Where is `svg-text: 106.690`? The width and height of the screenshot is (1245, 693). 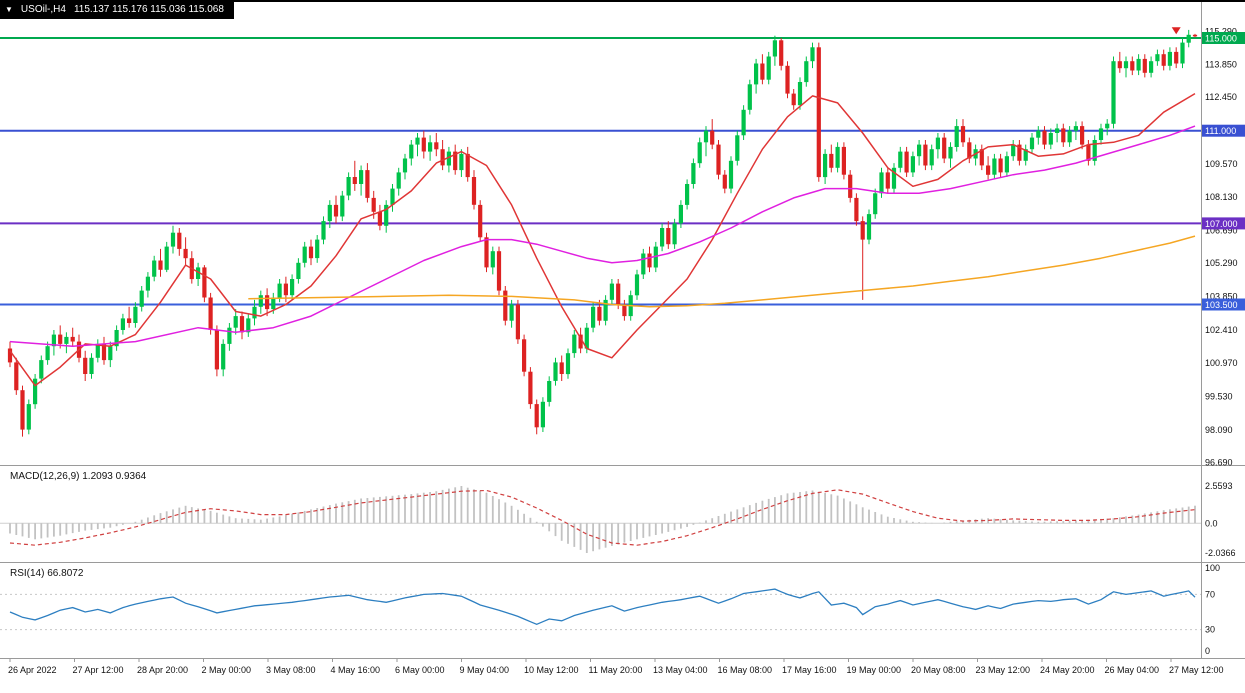 svg-text: 106.690 is located at coordinates (1221, 231).